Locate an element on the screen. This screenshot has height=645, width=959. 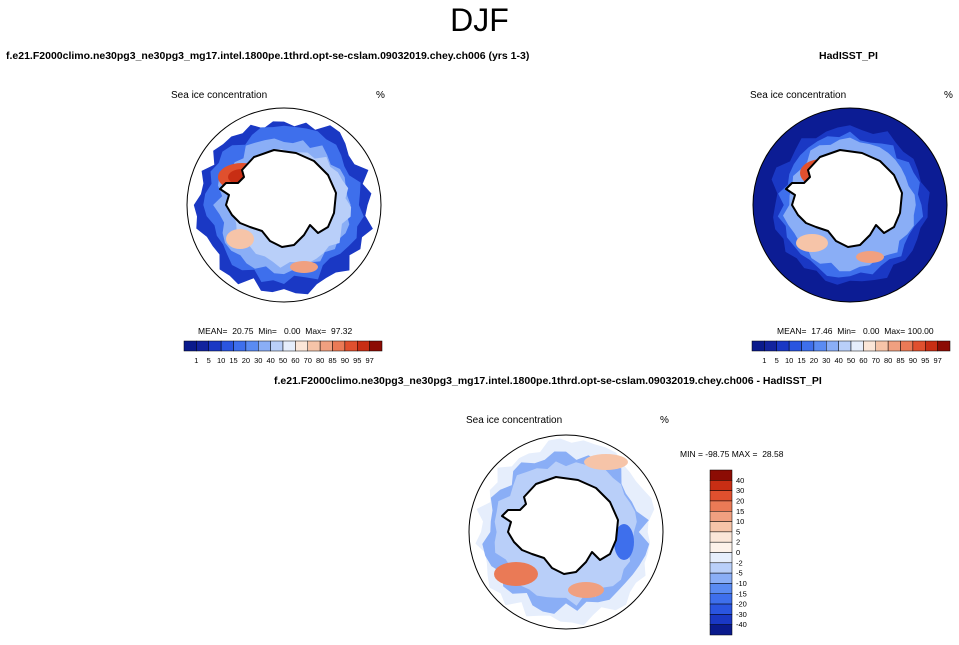
test-variable-label: Sea ice concentration is located at coordinates (219, 95).